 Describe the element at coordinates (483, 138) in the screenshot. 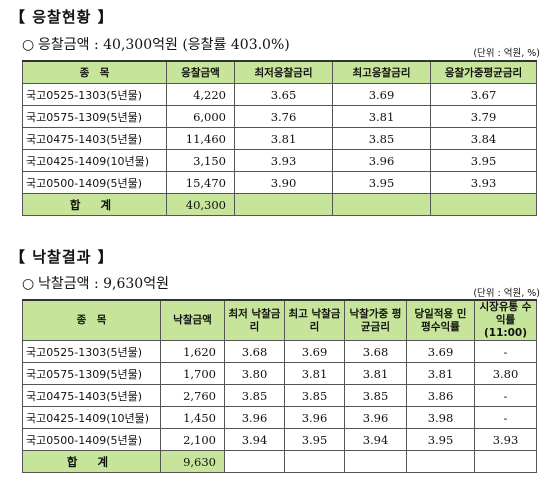

I see `avg-rate: 3.84` at that location.